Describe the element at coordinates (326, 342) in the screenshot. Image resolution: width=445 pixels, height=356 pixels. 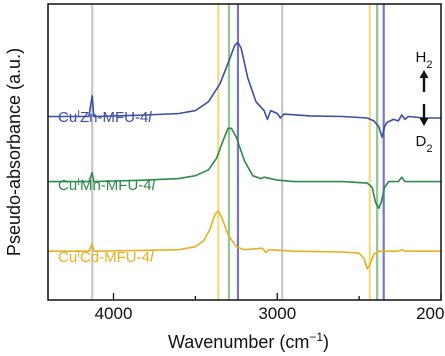
I see `x-axis-title-end: )` at that location.